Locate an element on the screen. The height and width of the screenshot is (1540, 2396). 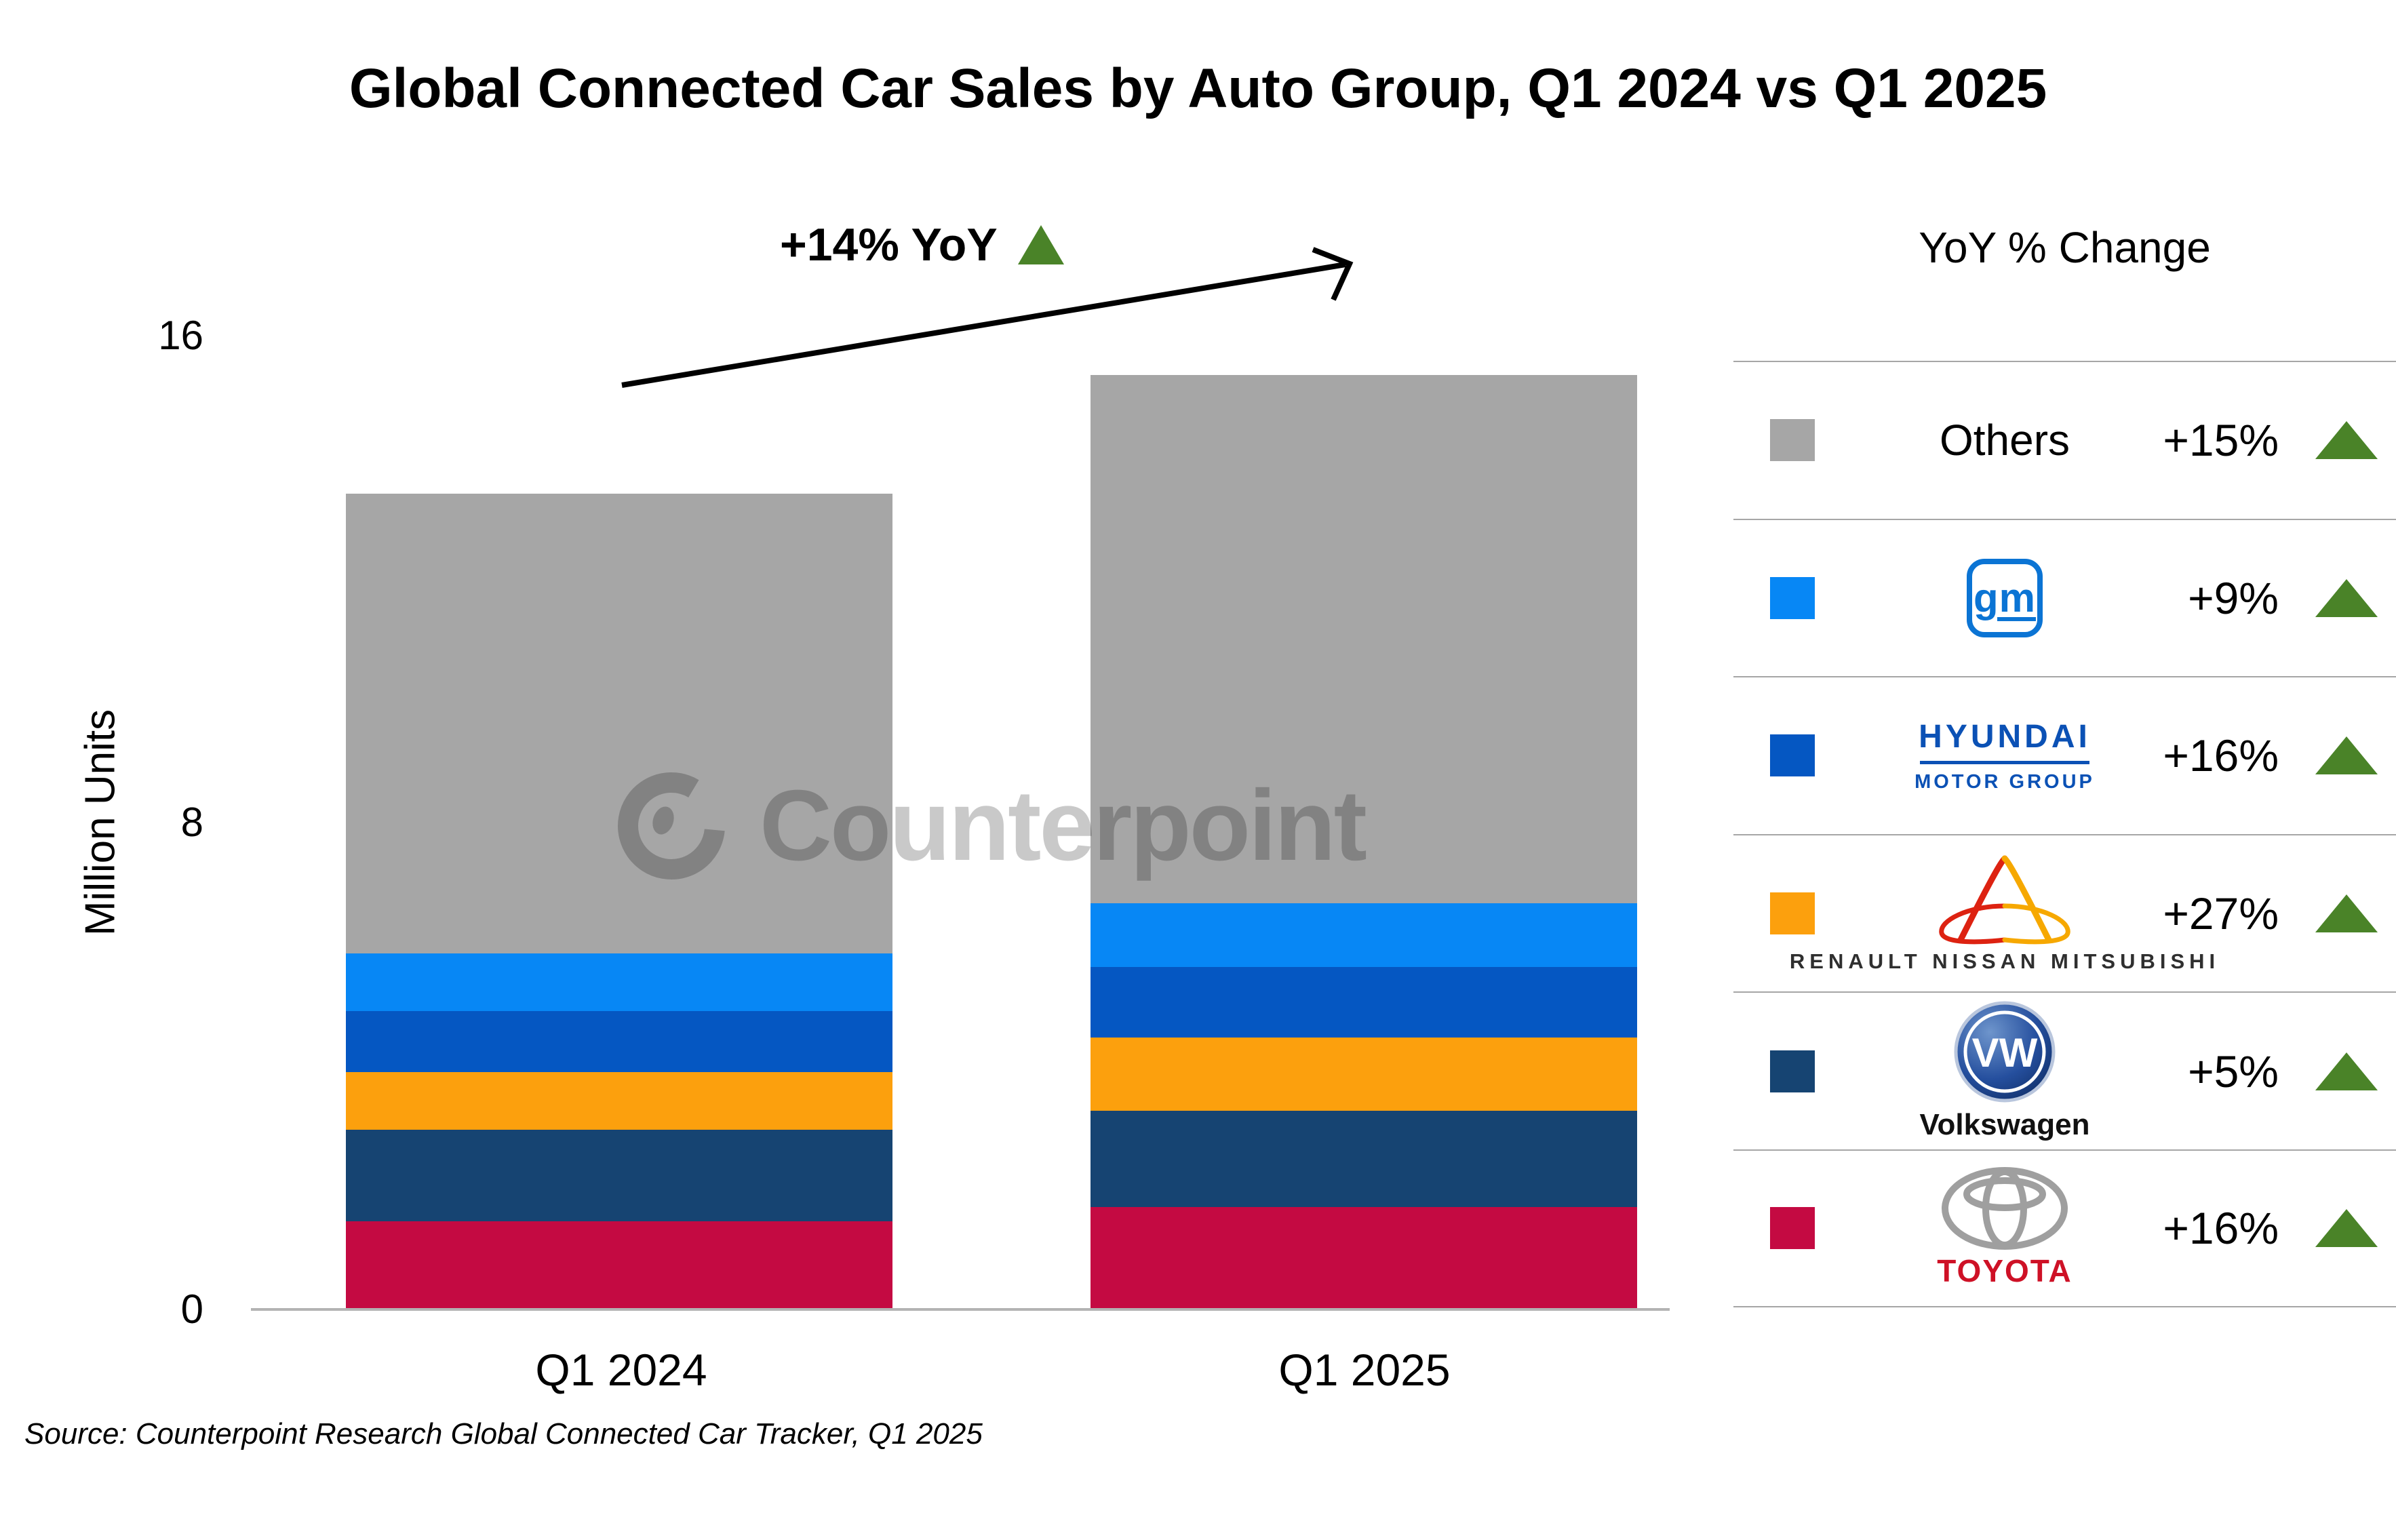
gm-logo-icon: gm is located at coordinates (2005, 597).